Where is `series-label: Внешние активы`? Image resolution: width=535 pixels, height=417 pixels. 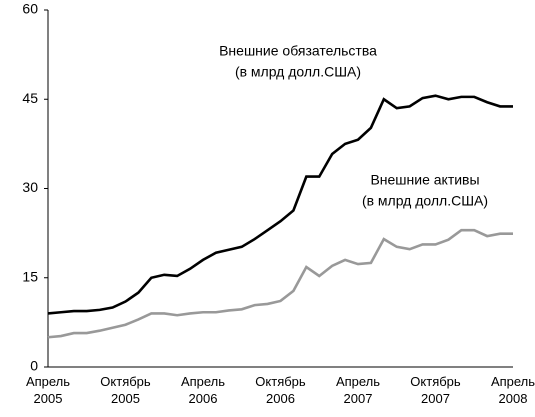 series-label: Внешние активы is located at coordinates (424, 180).